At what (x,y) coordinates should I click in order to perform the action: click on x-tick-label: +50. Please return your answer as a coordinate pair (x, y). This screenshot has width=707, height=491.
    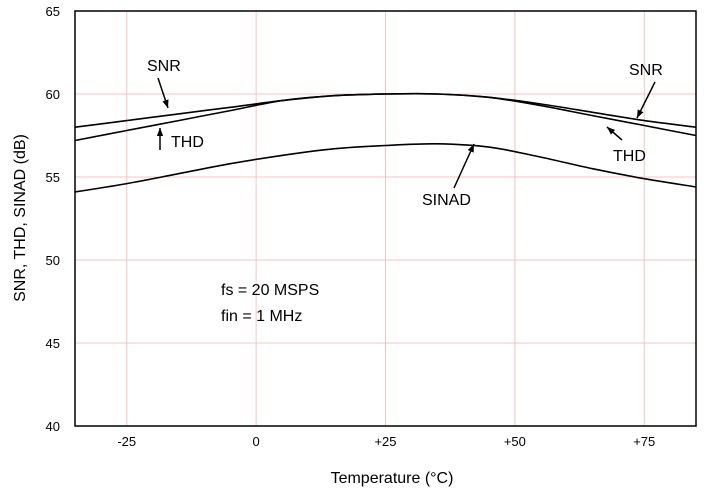
    Looking at the image, I should click on (515, 441).